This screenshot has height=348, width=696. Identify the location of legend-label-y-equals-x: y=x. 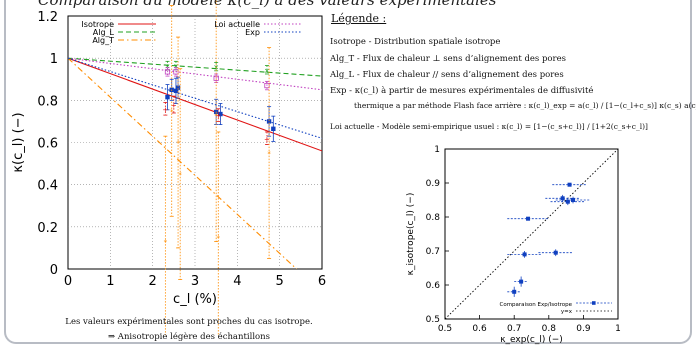
(567, 312).